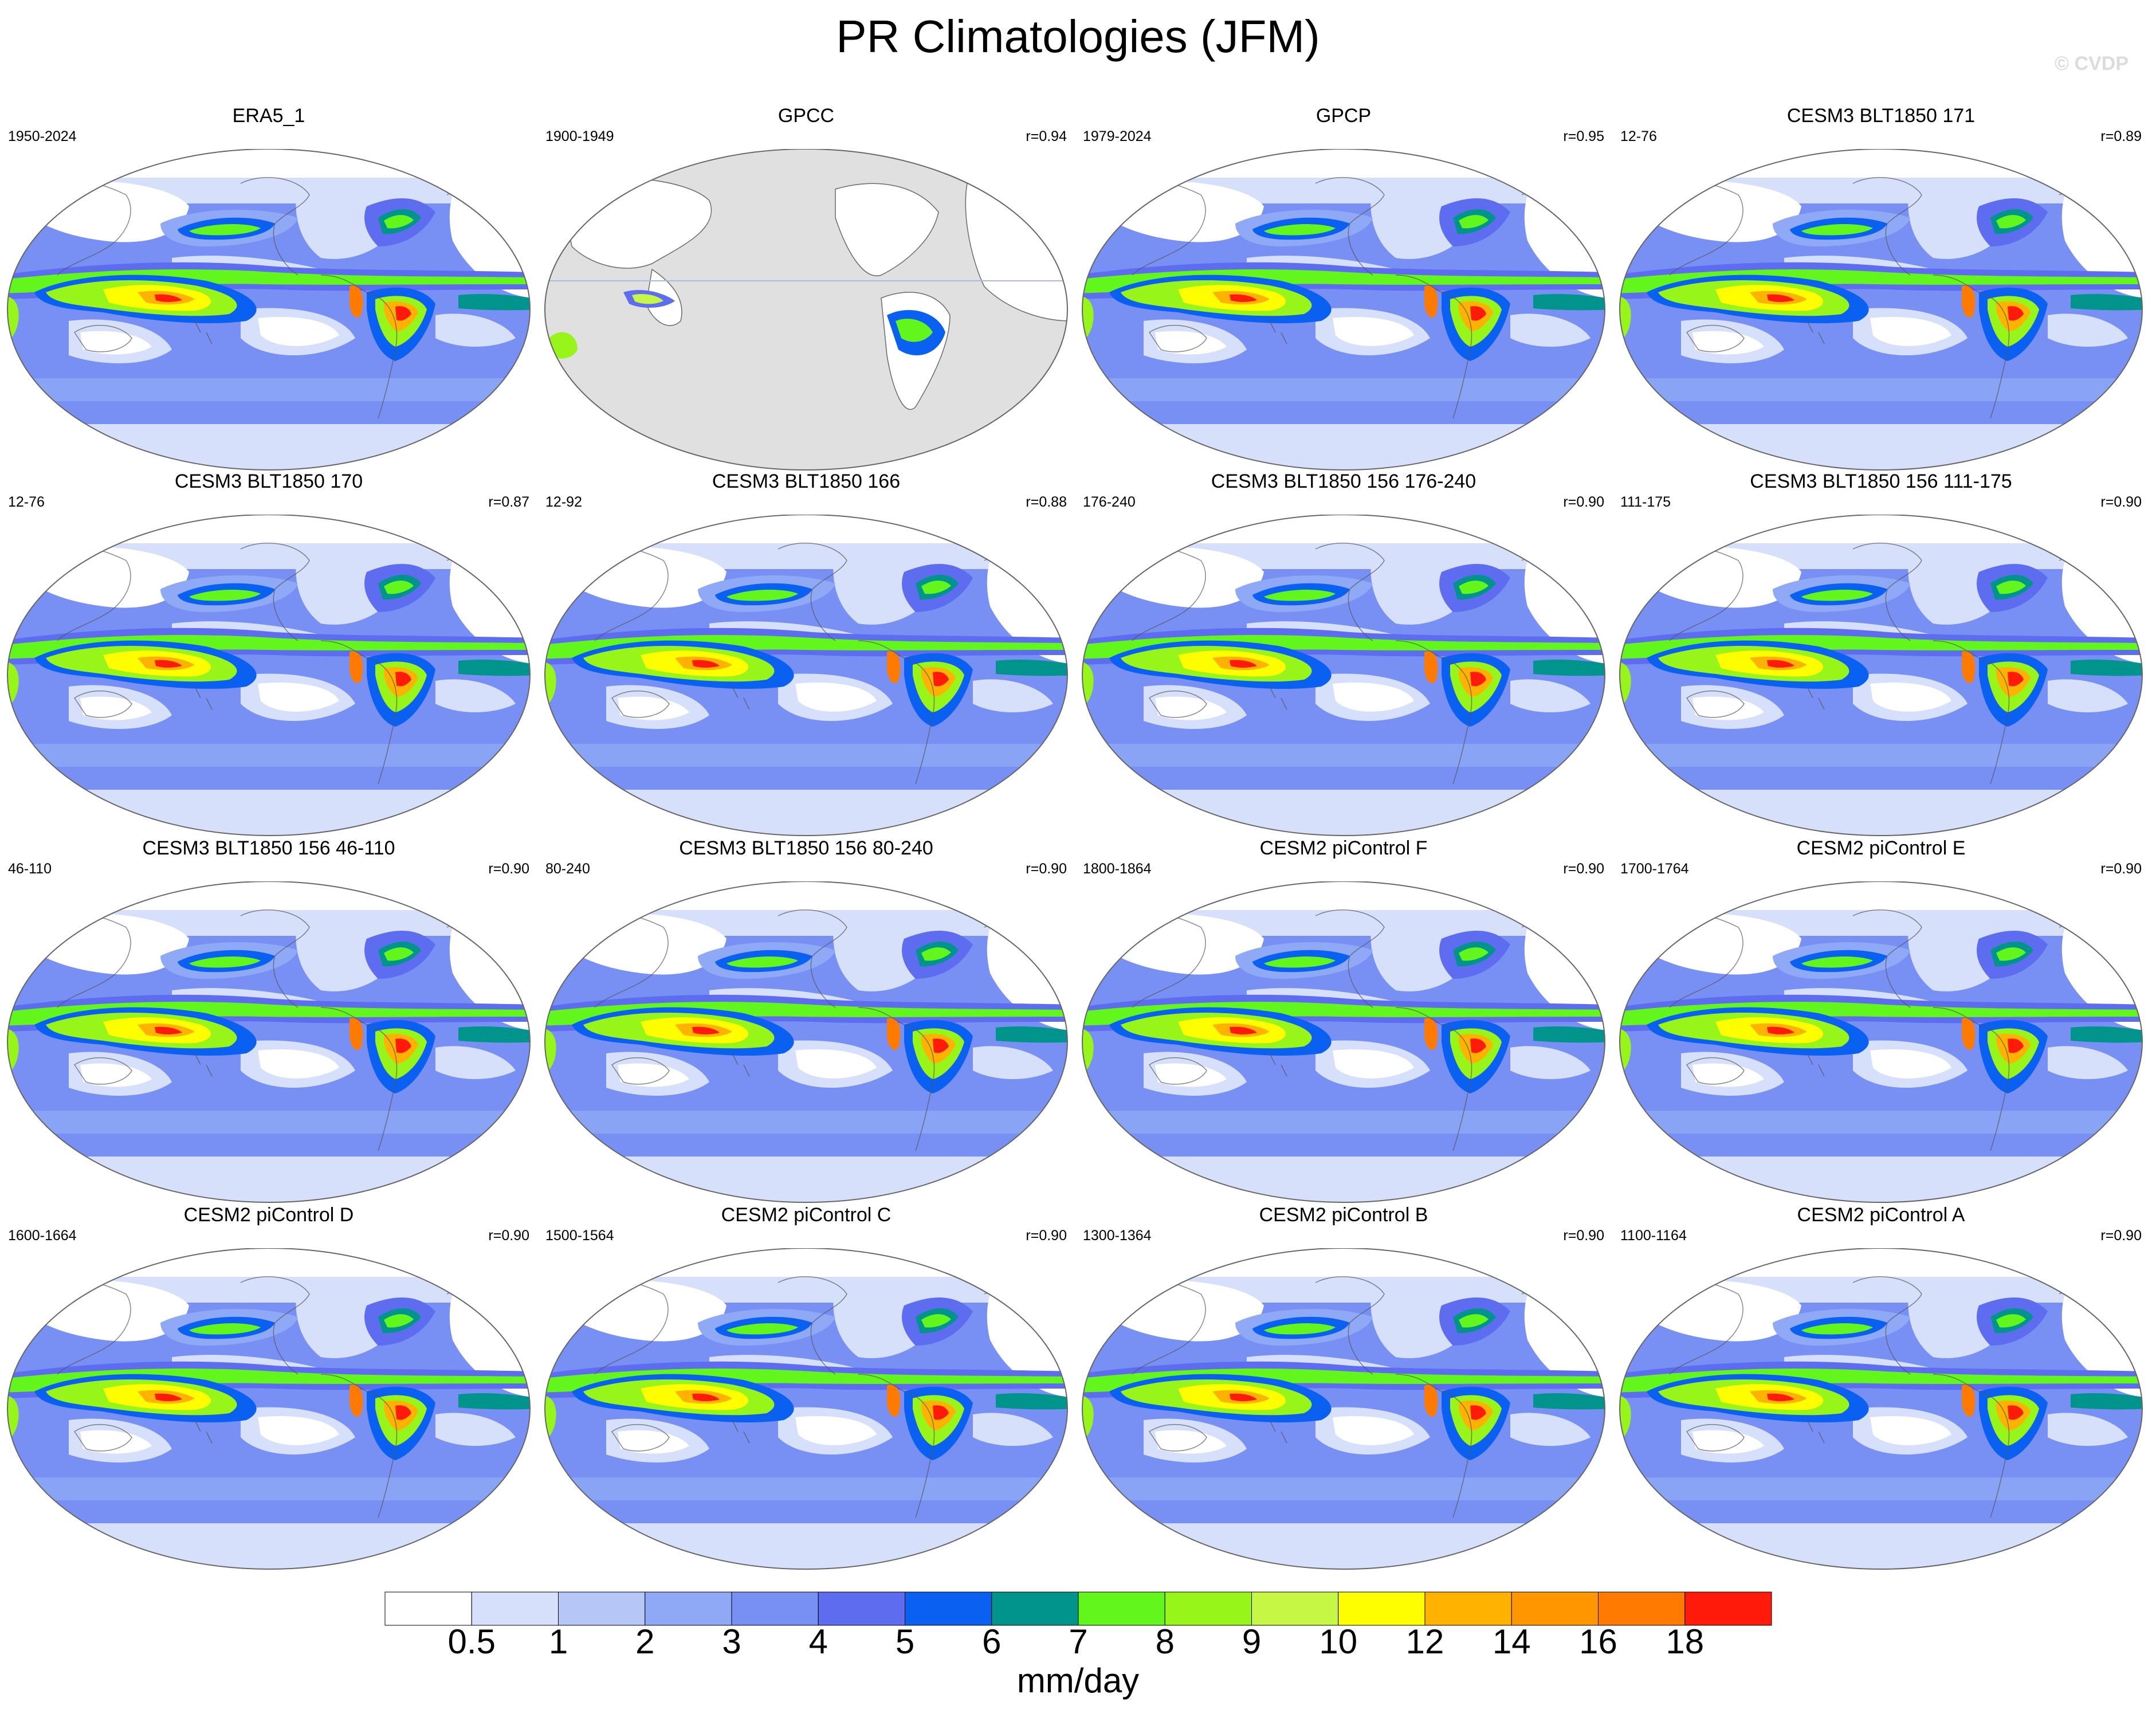 The height and width of the screenshot is (1725, 2156). I want to click on panel-title: GPCC, so click(806, 116).